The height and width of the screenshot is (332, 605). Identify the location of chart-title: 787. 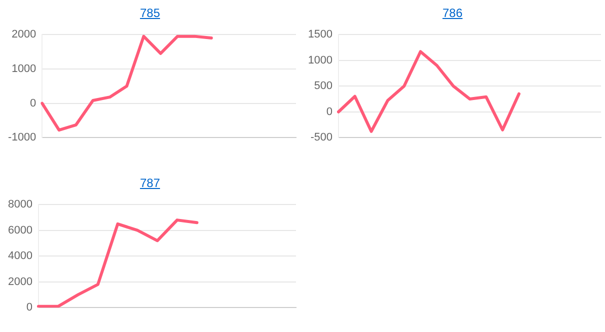
(150, 183).